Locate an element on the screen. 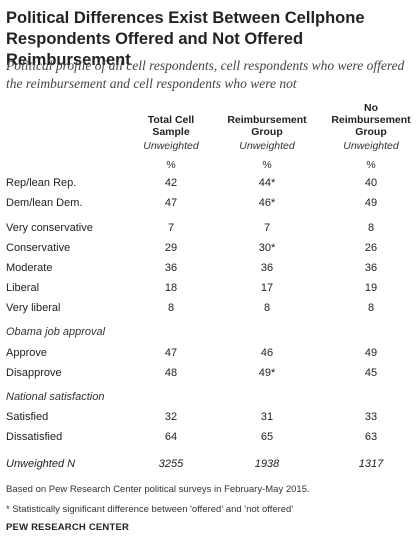 This screenshot has width=420, height=548. cell-total: 7 is located at coordinates (171, 228).